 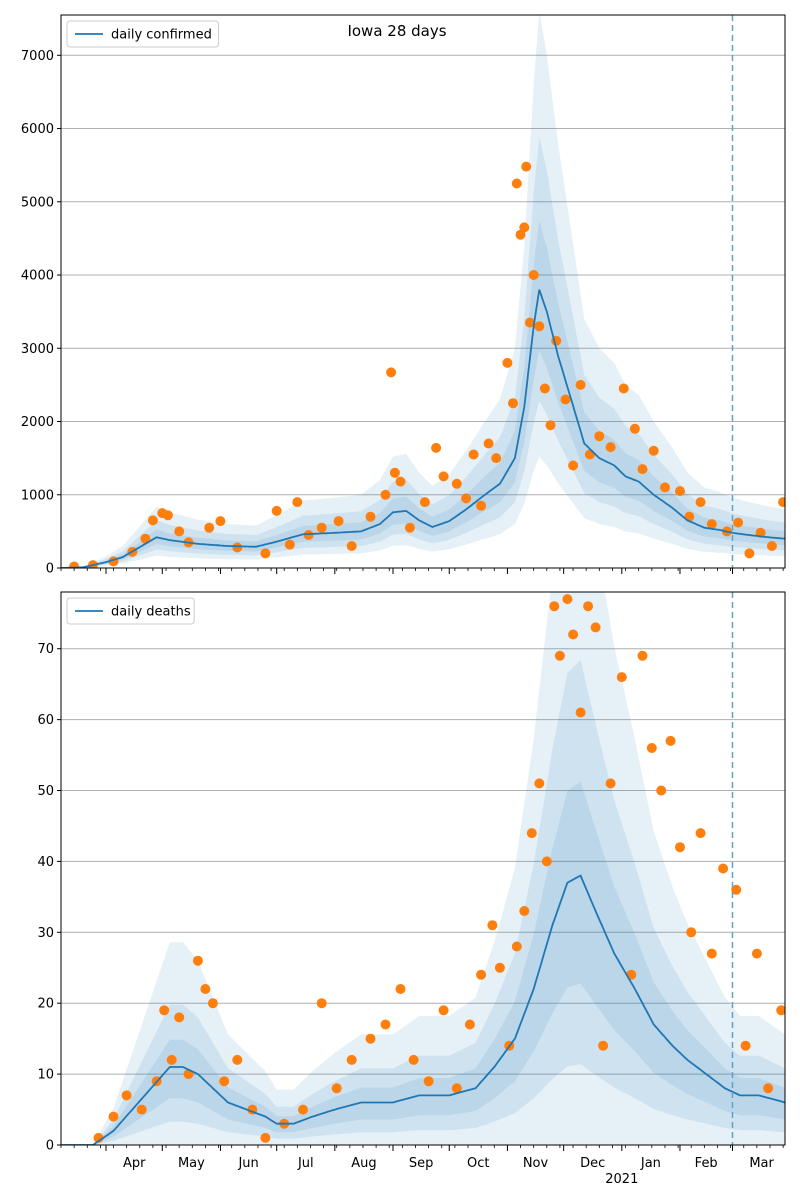 I want to click on chart-title: Iowa 28 days, so click(x=396, y=31).